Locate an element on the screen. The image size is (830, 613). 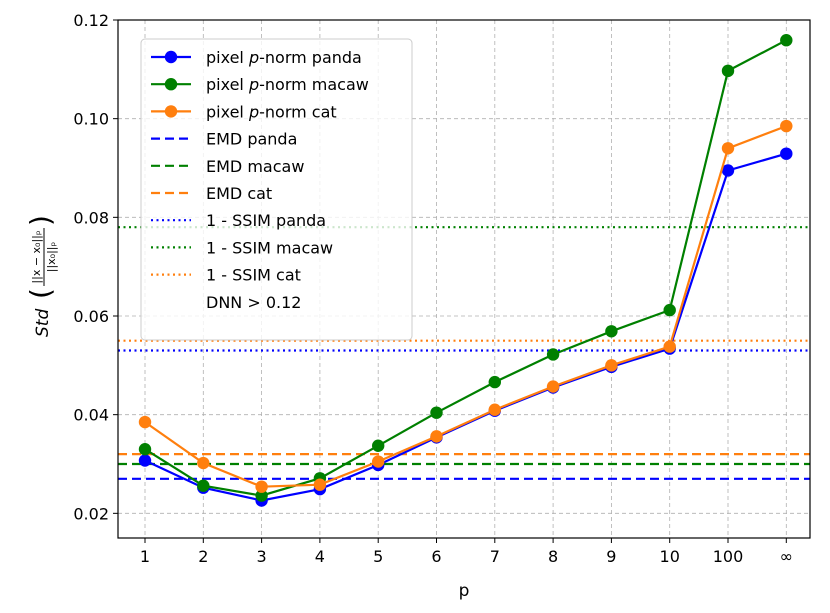
legend-label: EMD macaw is located at coordinates (255, 166).